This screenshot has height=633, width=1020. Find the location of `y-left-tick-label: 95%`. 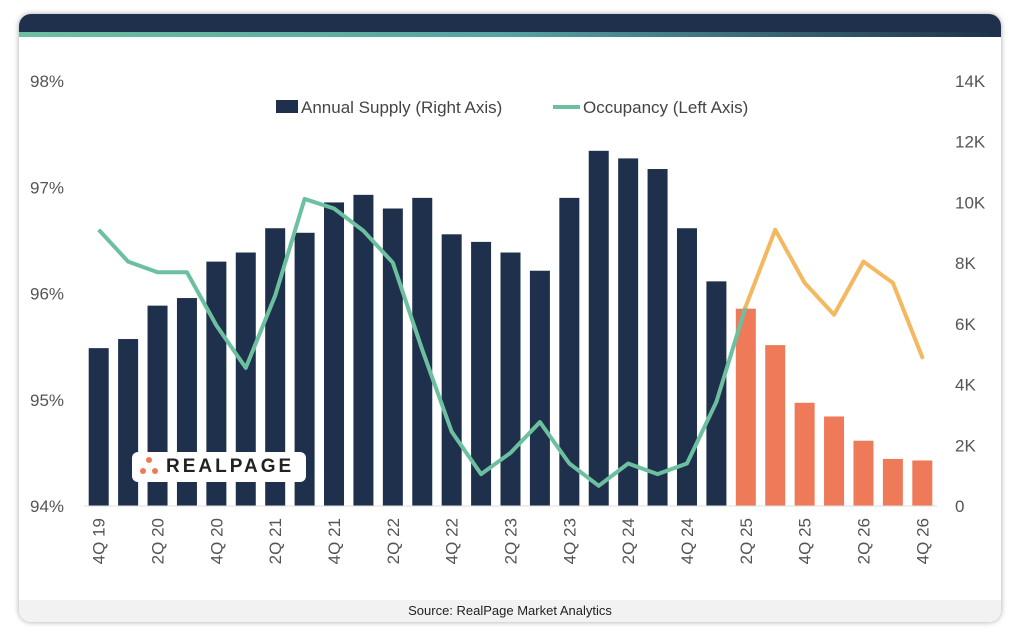

y-left-tick-label: 95% is located at coordinates (47, 400).